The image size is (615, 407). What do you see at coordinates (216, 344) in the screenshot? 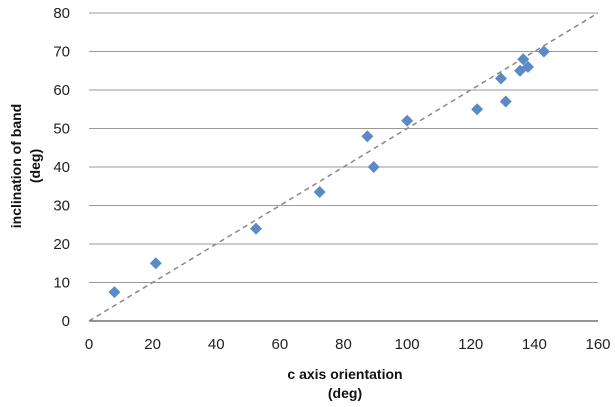
I see `x-tick-label-40: 40` at bounding box center [216, 344].